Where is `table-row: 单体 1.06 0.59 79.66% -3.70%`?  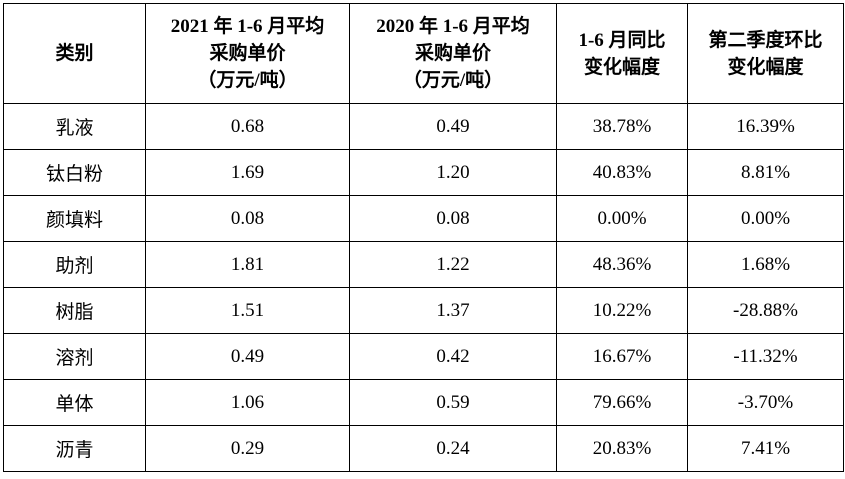 table-row: 单体 1.06 0.59 79.66% -3.70% is located at coordinates (423, 402).